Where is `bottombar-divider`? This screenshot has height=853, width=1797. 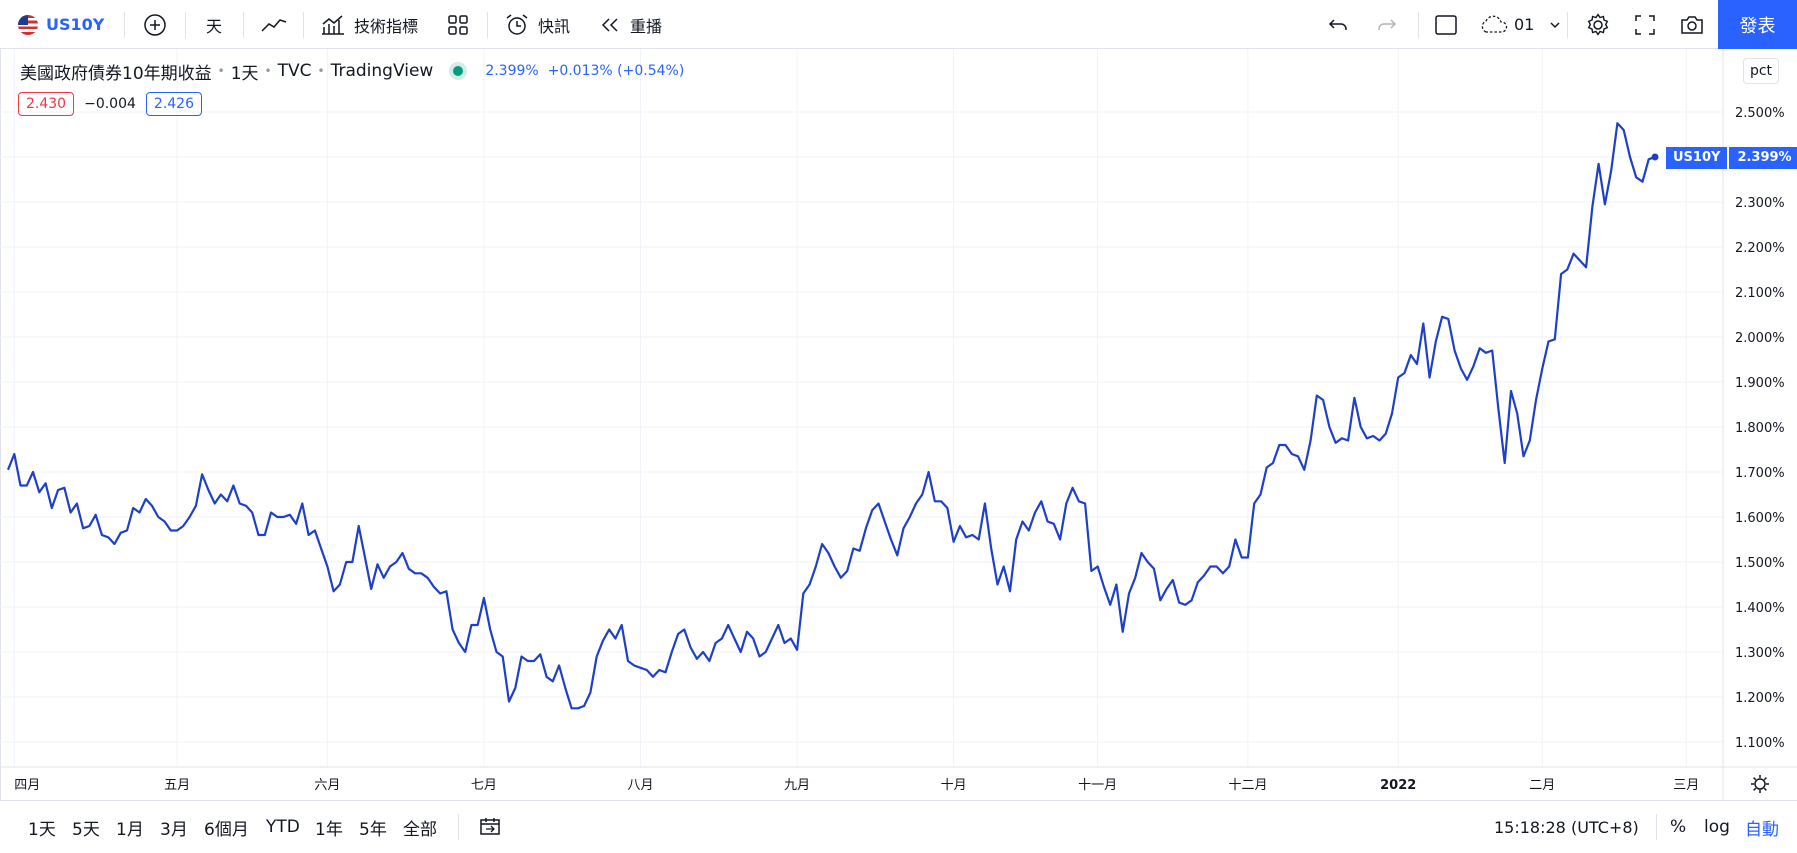 bottombar-divider is located at coordinates (1656, 827).